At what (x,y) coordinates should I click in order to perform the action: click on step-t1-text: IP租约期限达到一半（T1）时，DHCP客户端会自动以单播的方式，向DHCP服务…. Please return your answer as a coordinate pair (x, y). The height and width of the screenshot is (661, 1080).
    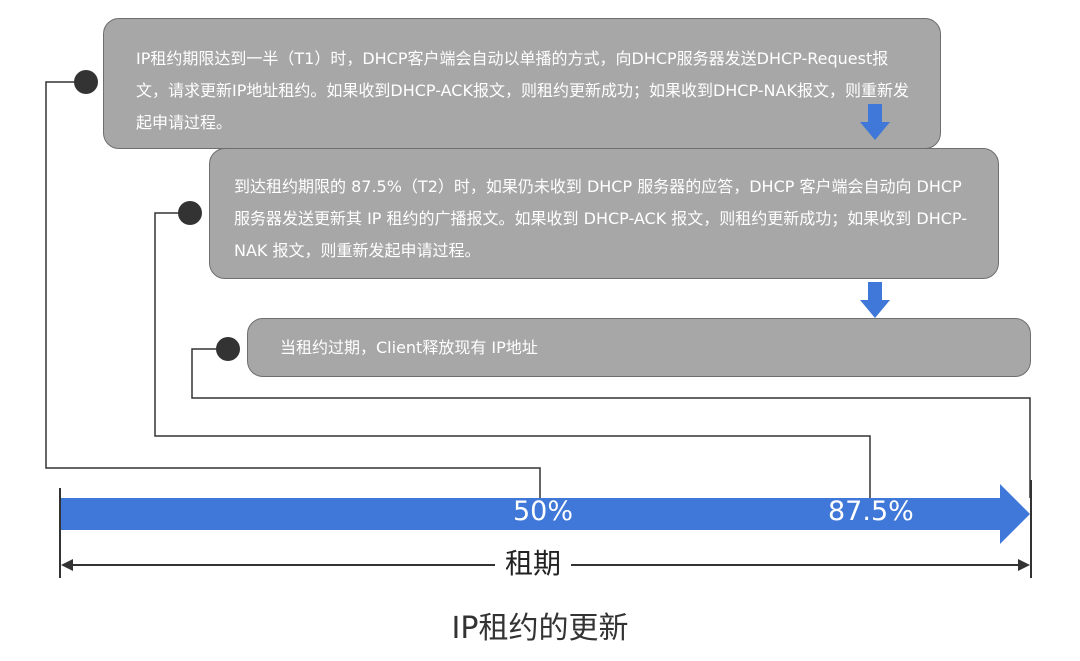
    Looking at the image, I should click on (522, 90).